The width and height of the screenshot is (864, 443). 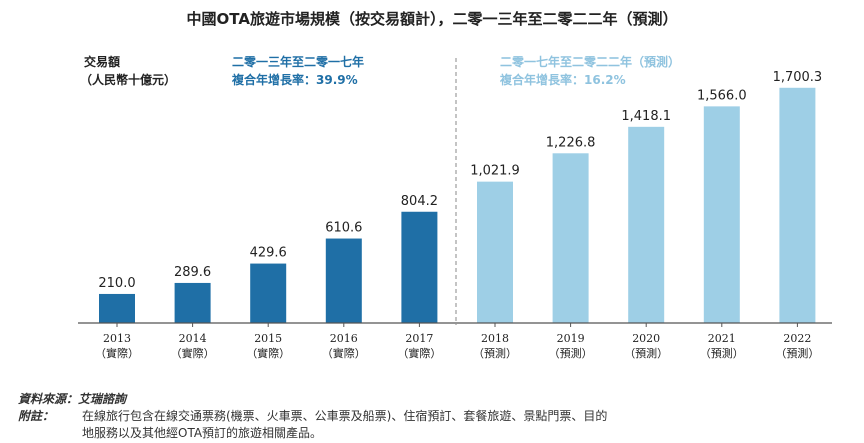 I want to click on x-tick-sublabel-2017: （實際）, so click(x=419, y=353).